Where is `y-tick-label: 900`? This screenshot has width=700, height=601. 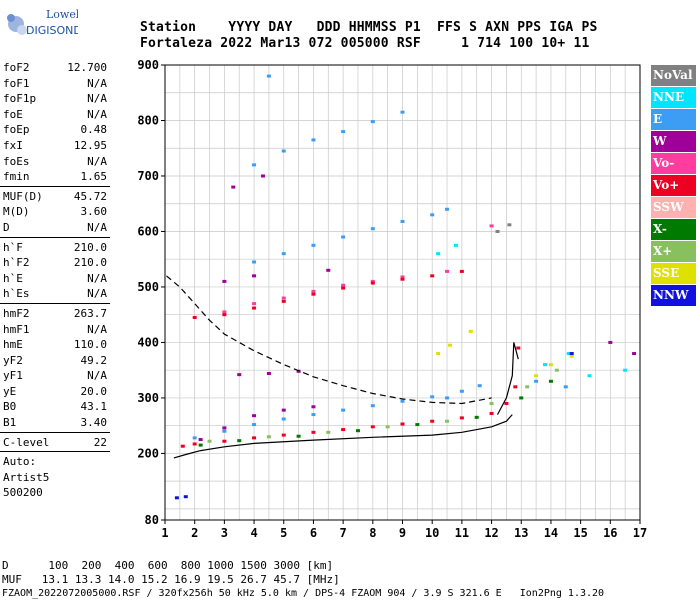
y-tick-label: 900 is located at coordinates (148, 65).